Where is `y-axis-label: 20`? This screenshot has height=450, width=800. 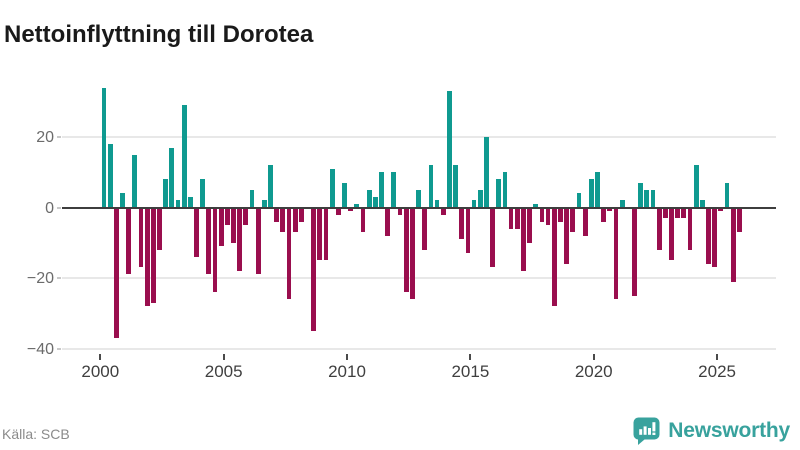 y-axis-label: 20 is located at coordinates (45, 137).